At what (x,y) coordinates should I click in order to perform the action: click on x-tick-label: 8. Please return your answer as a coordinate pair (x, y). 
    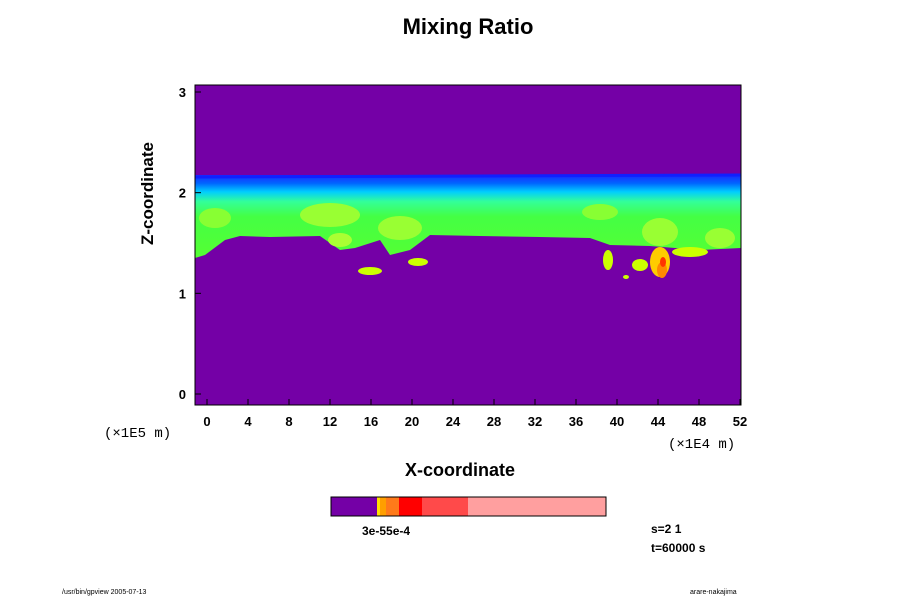
    Looking at the image, I should click on (288, 421).